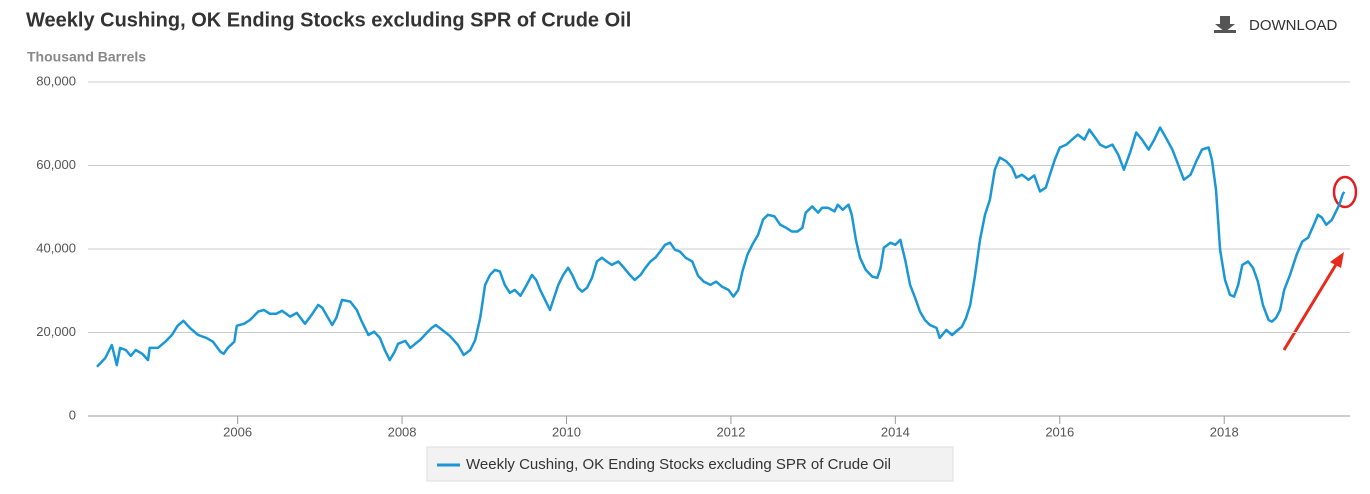 Image resolution: width=1370 pixels, height=494 pixels. What do you see at coordinates (1224, 431) in the screenshot?
I see `x-tick-label: 2018` at bounding box center [1224, 431].